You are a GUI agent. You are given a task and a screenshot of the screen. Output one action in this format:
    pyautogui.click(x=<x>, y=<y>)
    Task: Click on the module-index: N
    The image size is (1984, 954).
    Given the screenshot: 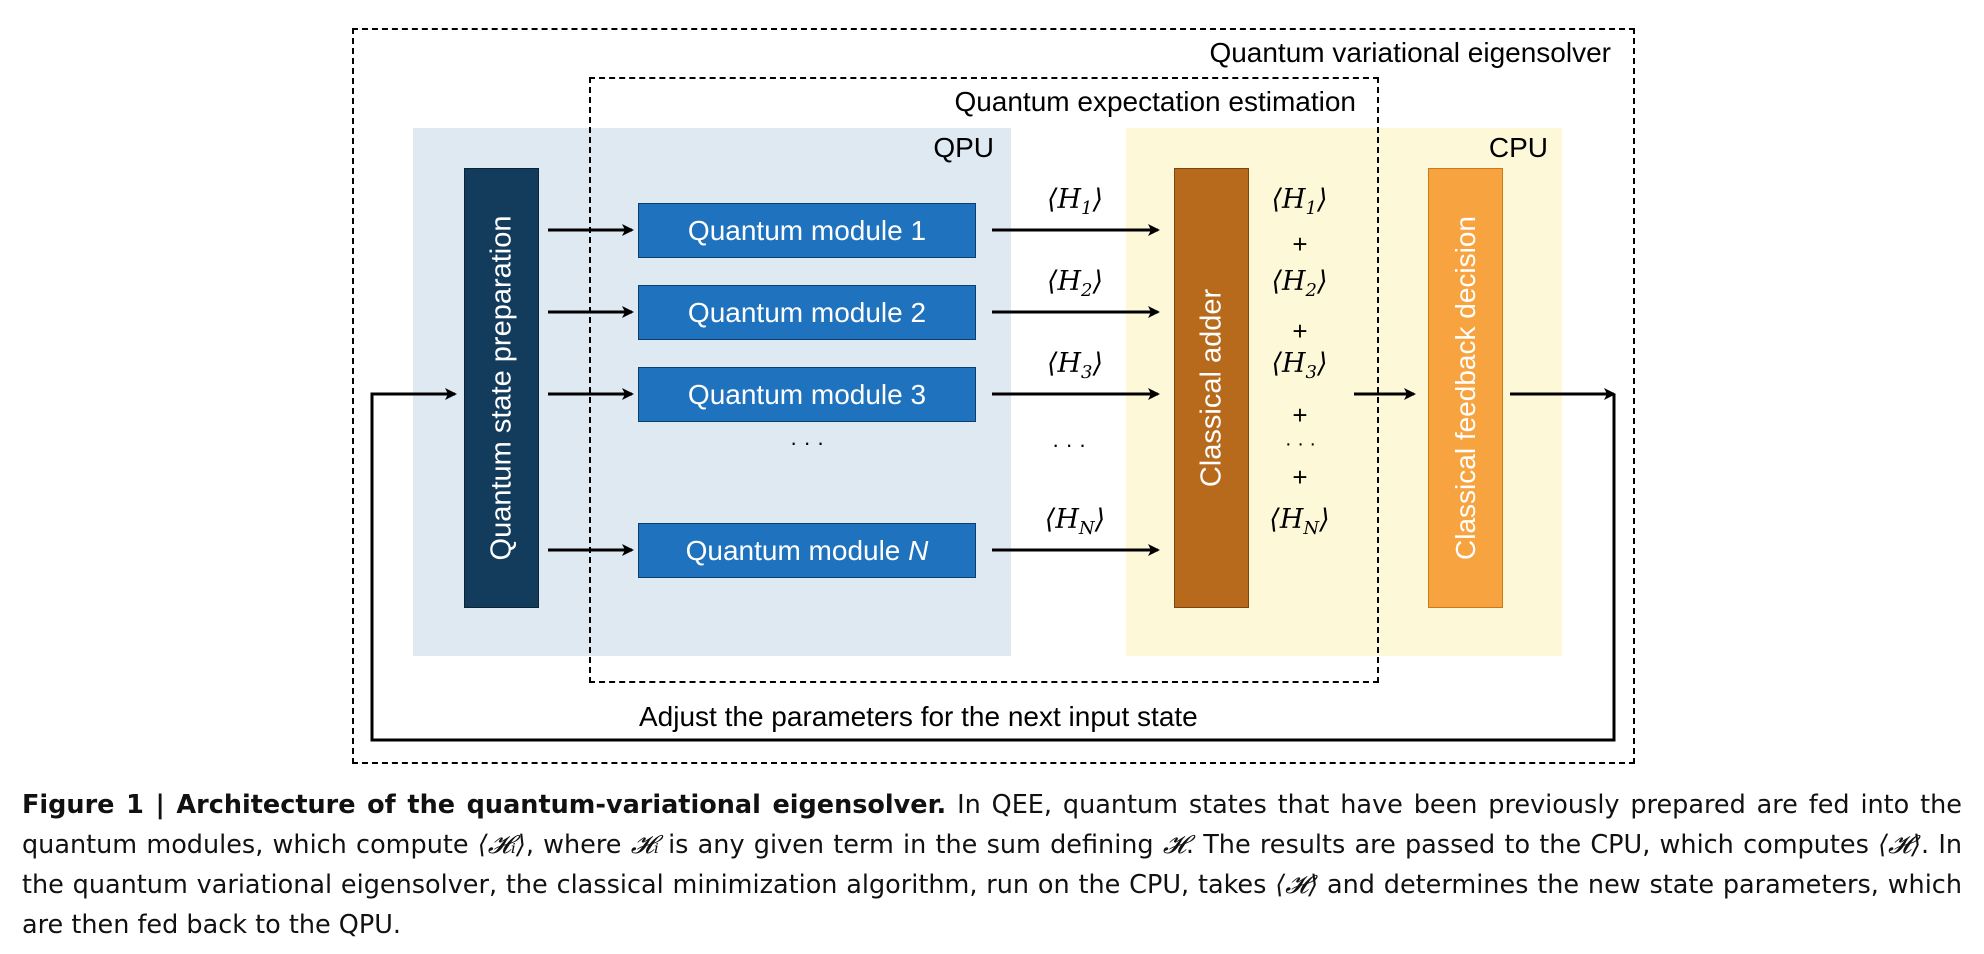 What is the action you would take?
    pyautogui.click(x=918, y=550)
    